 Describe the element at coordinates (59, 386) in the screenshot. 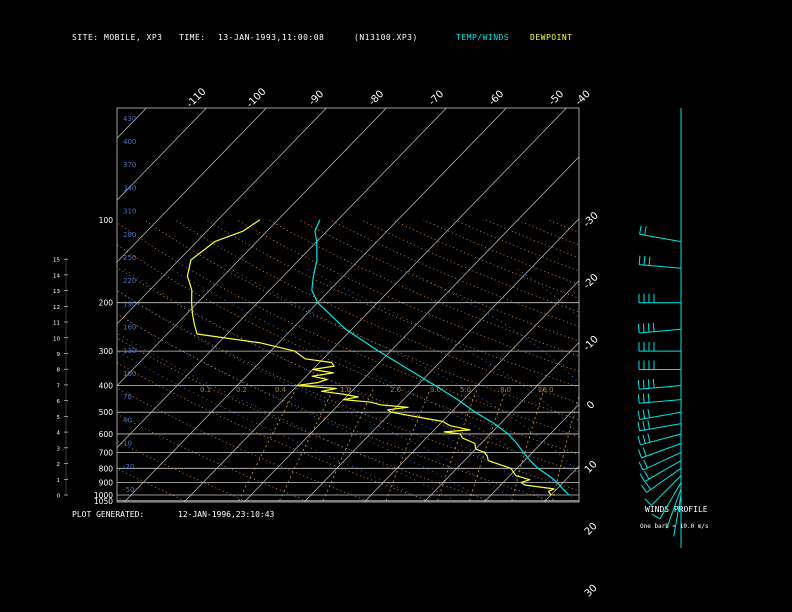

I see `height-tick-label: 7` at that location.